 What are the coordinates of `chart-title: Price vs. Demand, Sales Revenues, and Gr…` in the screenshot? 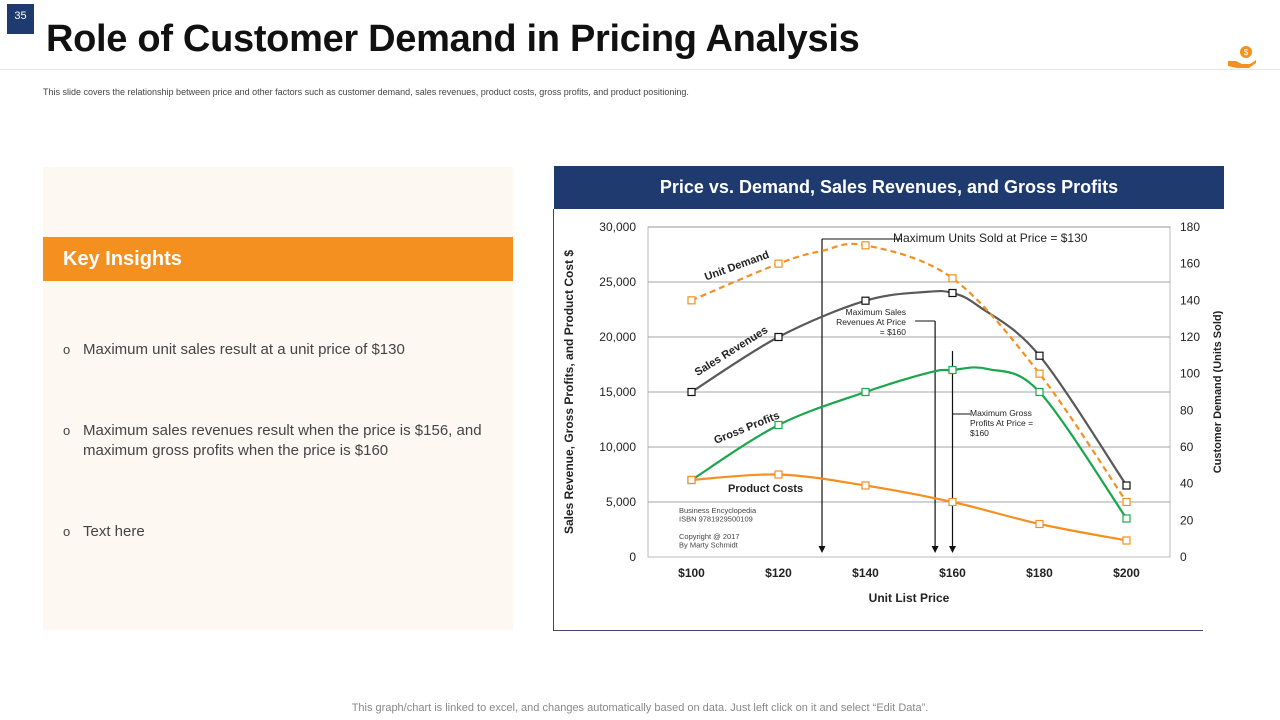 It's located at (889, 187).